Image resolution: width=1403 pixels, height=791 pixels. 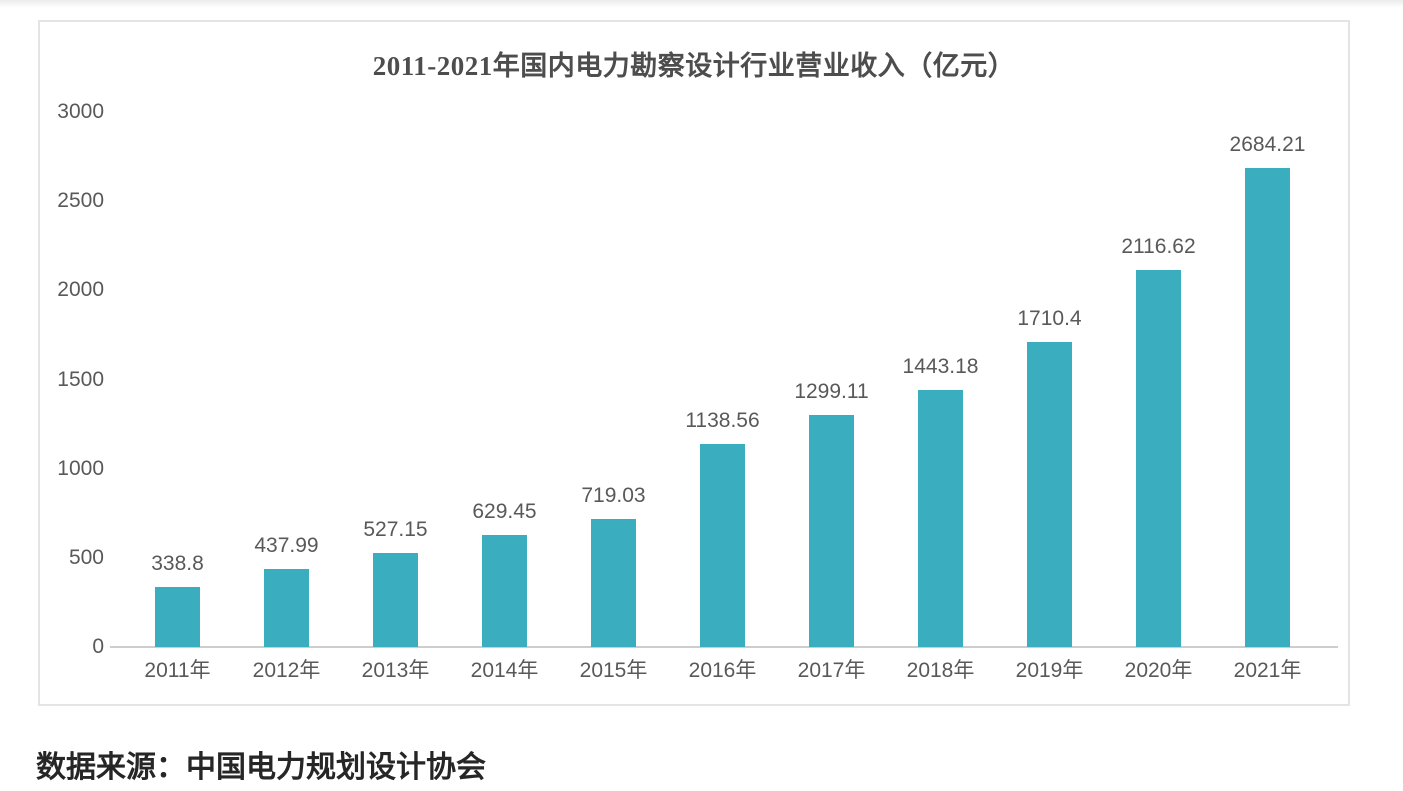 I want to click on y-axis-tick-label: 1000, so click(x=80, y=468).